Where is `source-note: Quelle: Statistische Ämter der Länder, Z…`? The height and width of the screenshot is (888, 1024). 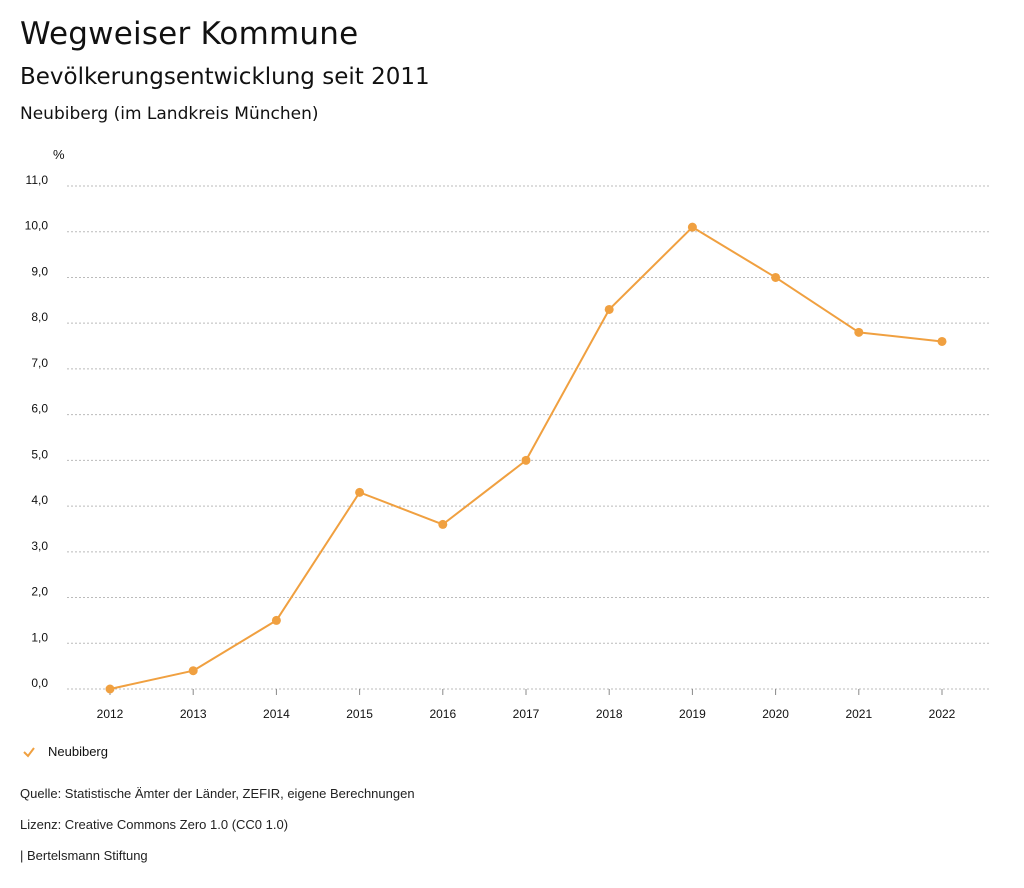 source-note: Quelle: Statistische Ämter der Länder, Z… is located at coordinates (217, 793).